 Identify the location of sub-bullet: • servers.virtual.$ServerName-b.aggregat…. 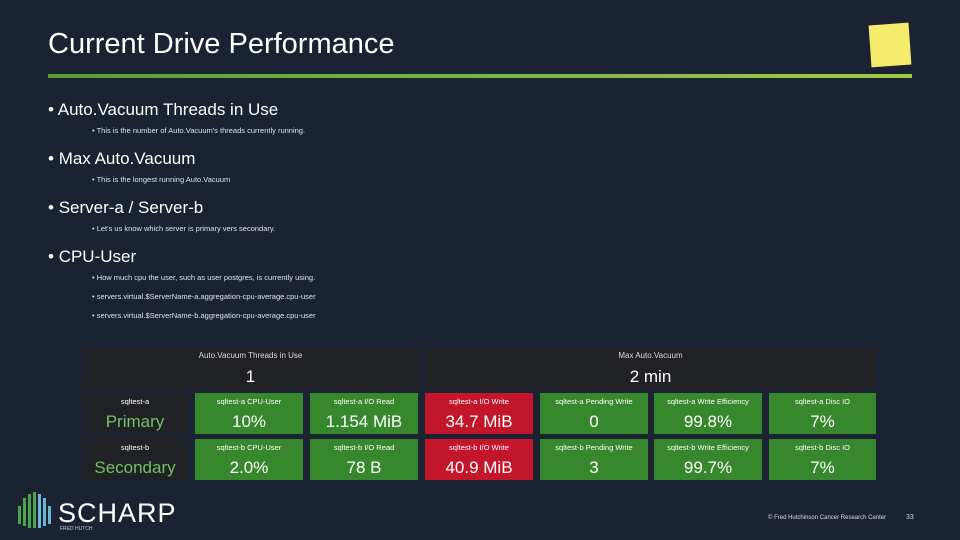
(204, 315).